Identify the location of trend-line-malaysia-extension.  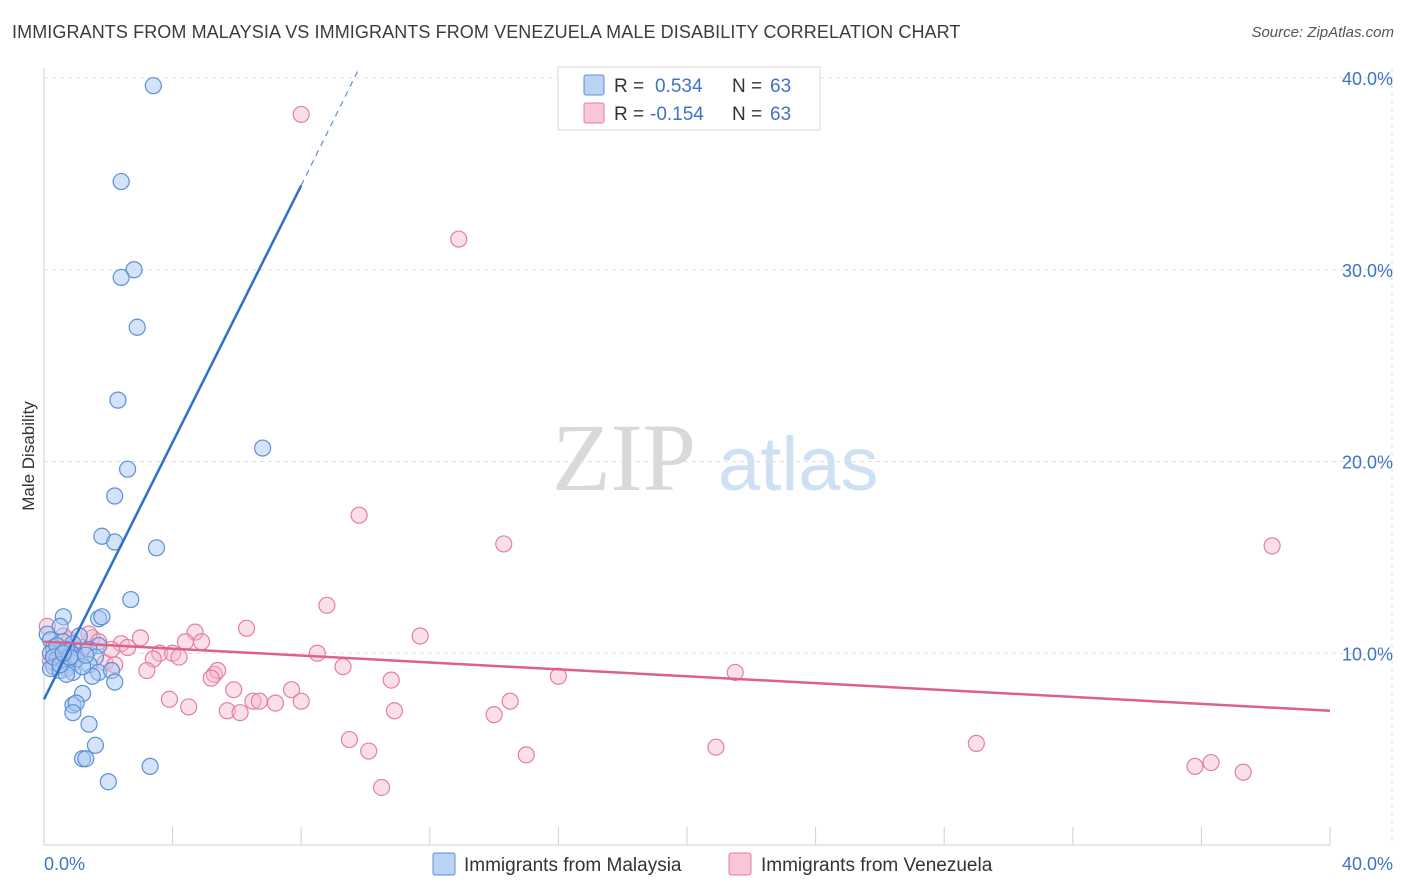
(330, 127).